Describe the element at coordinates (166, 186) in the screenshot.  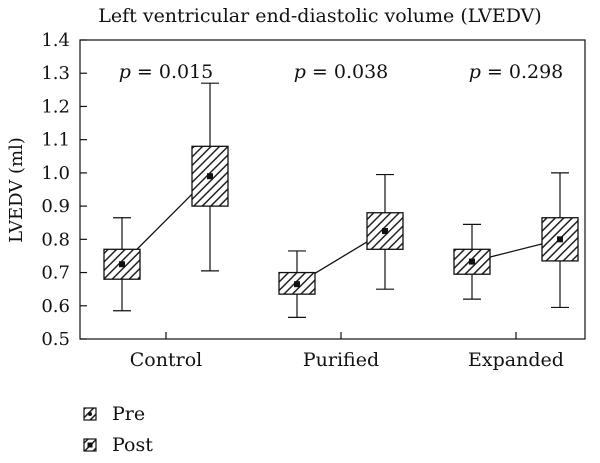
I see `group-control: p = 0.015` at that location.